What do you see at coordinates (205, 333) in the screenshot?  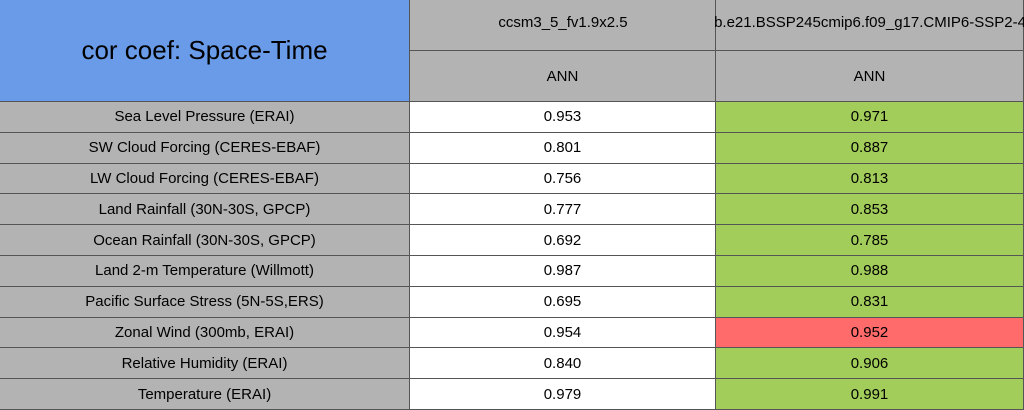 I see `row-label: Zonal Wind (300mb, ERAI)` at bounding box center [205, 333].